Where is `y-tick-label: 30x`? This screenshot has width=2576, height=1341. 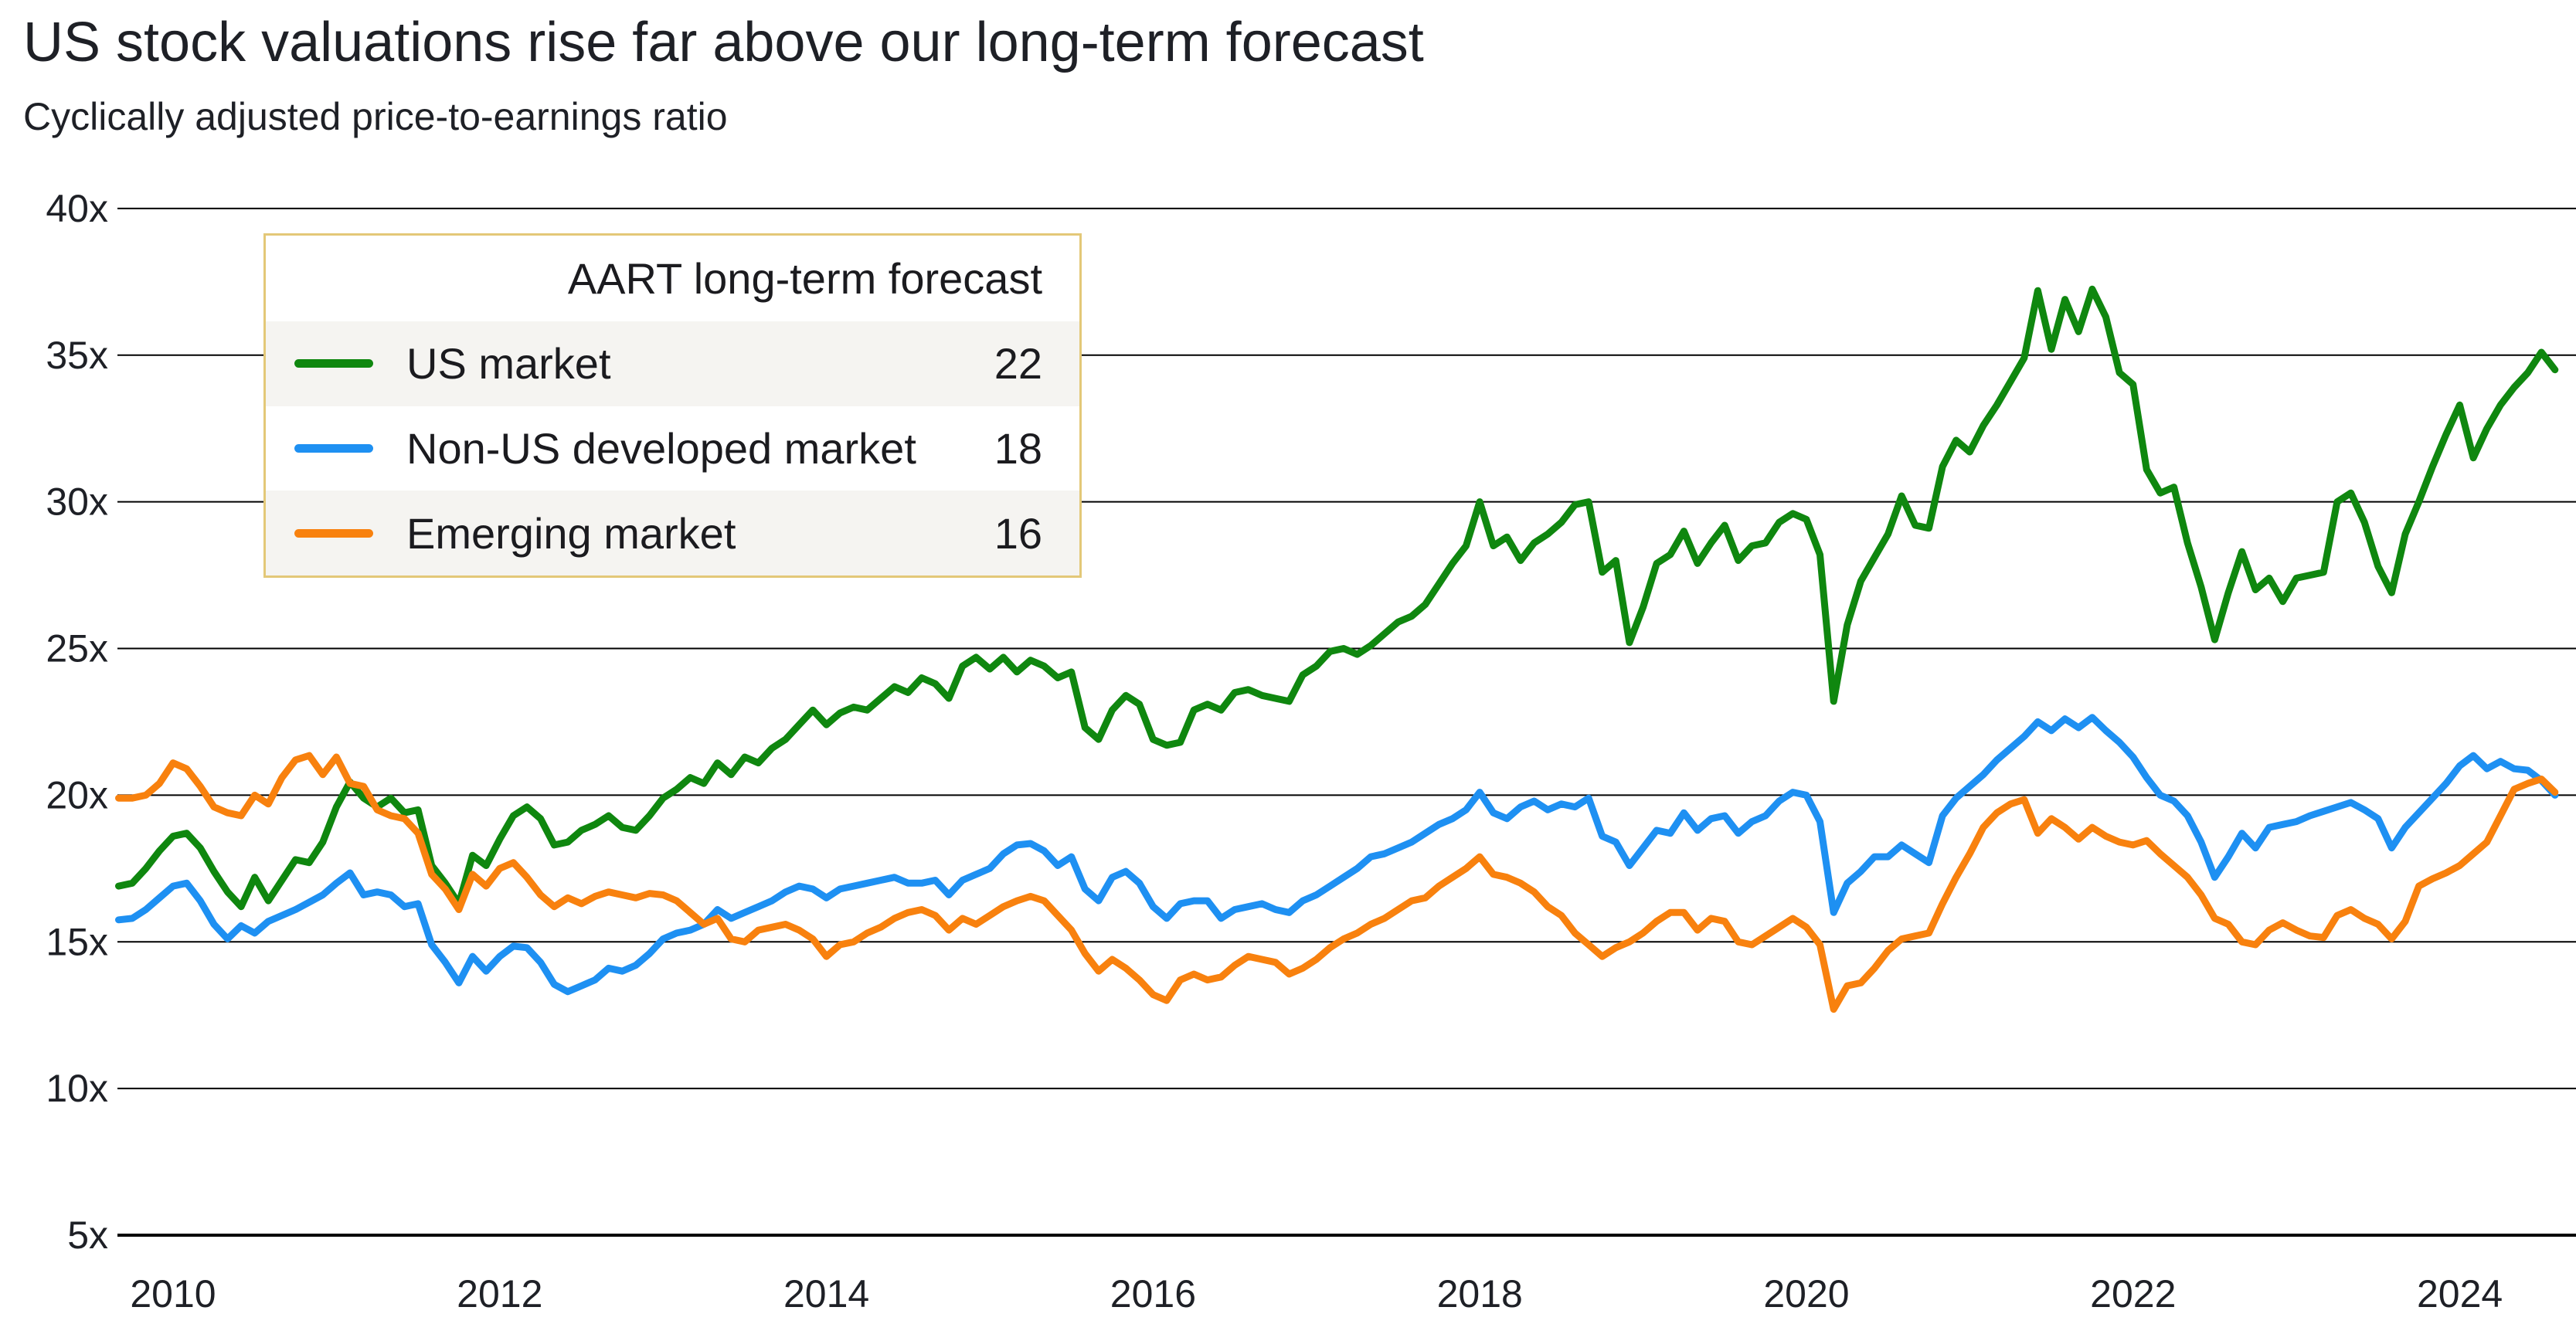 y-tick-label: 30x is located at coordinates (77, 502).